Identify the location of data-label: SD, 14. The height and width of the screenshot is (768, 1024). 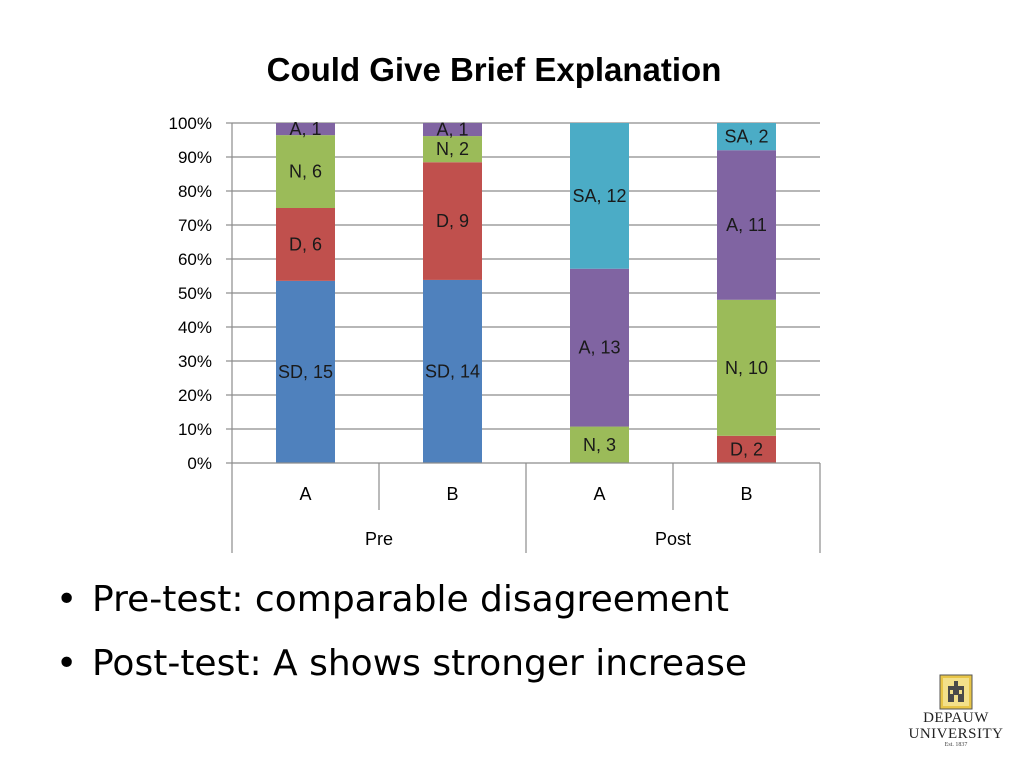
(452, 371).